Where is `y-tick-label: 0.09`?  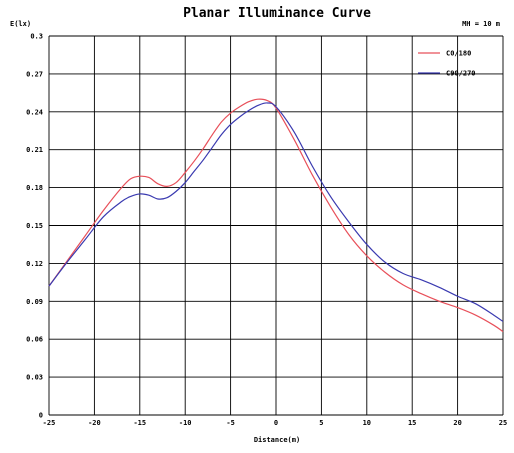
y-tick-label: 0.09 is located at coordinates (34, 302).